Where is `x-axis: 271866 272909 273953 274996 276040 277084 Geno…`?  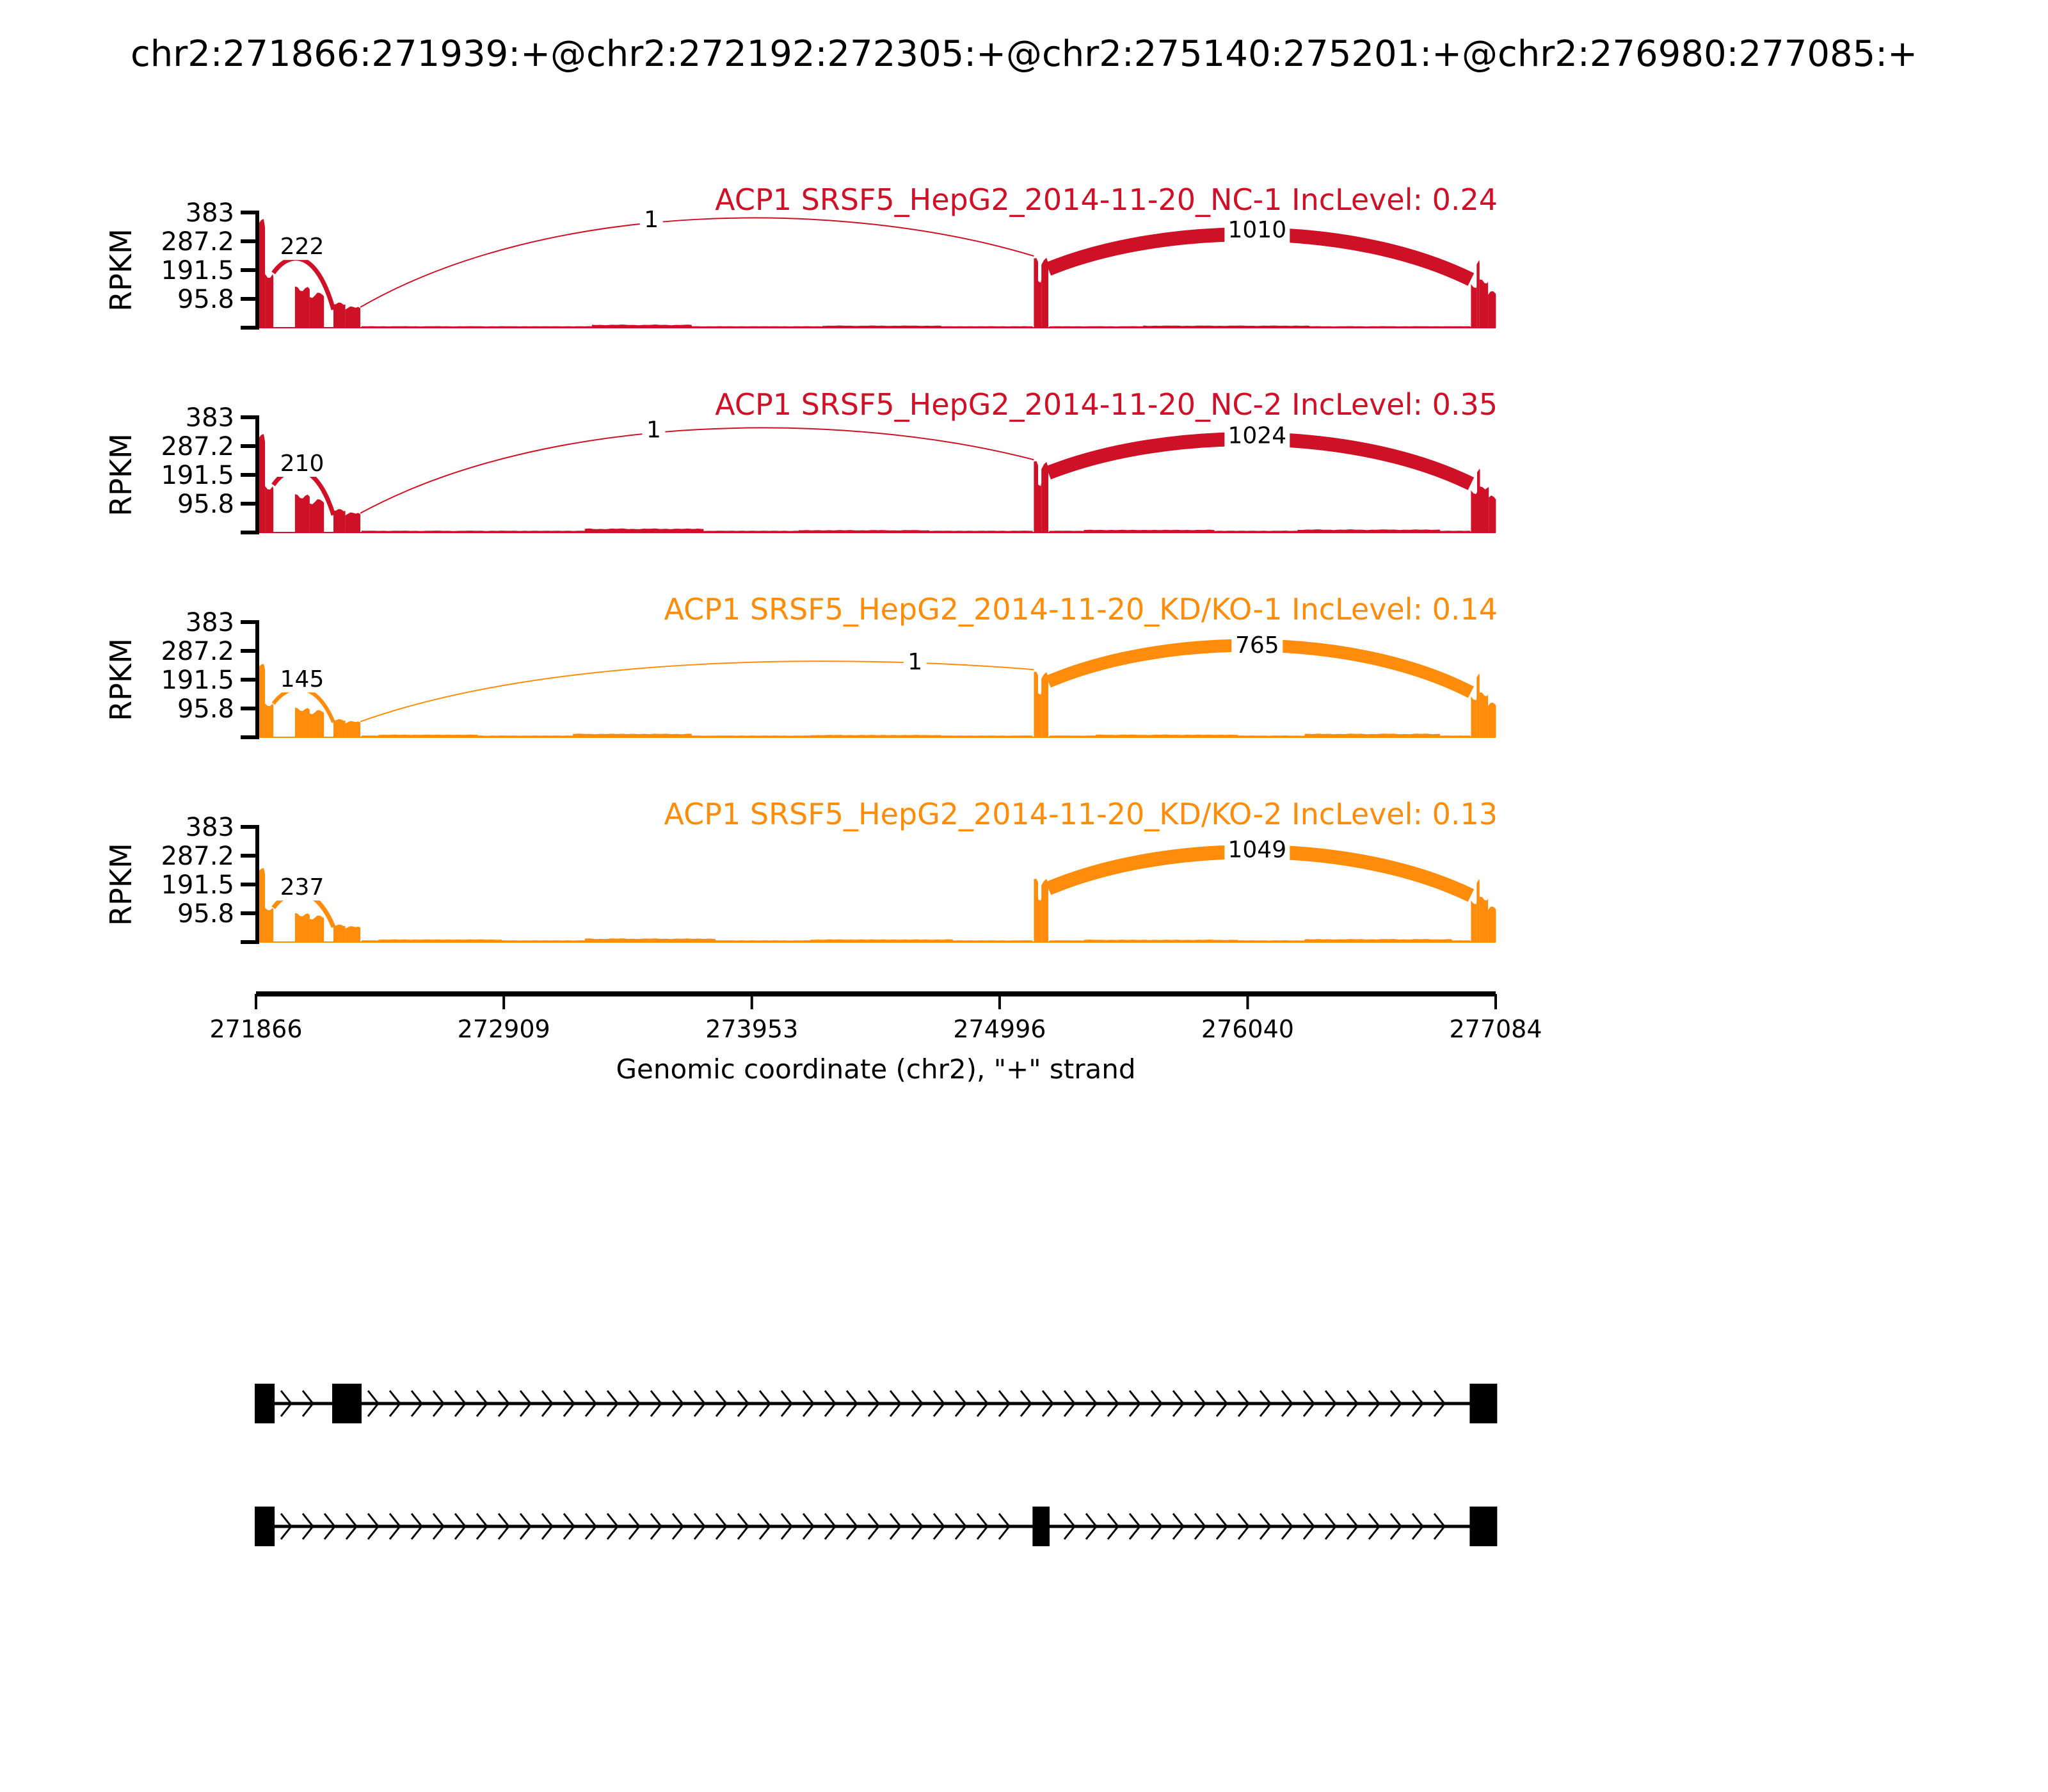 x-axis: 271866 272909 273953 274996 276040 277084 Geno… is located at coordinates (875, 1038).